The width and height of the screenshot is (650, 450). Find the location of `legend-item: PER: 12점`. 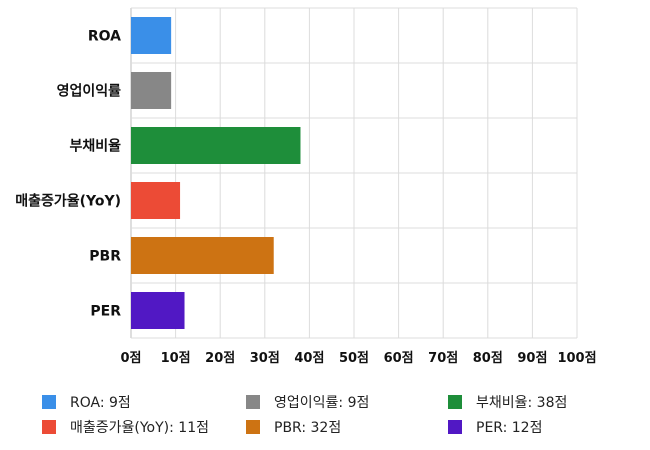

legend-item: PER: 12점 is located at coordinates (495, 427).